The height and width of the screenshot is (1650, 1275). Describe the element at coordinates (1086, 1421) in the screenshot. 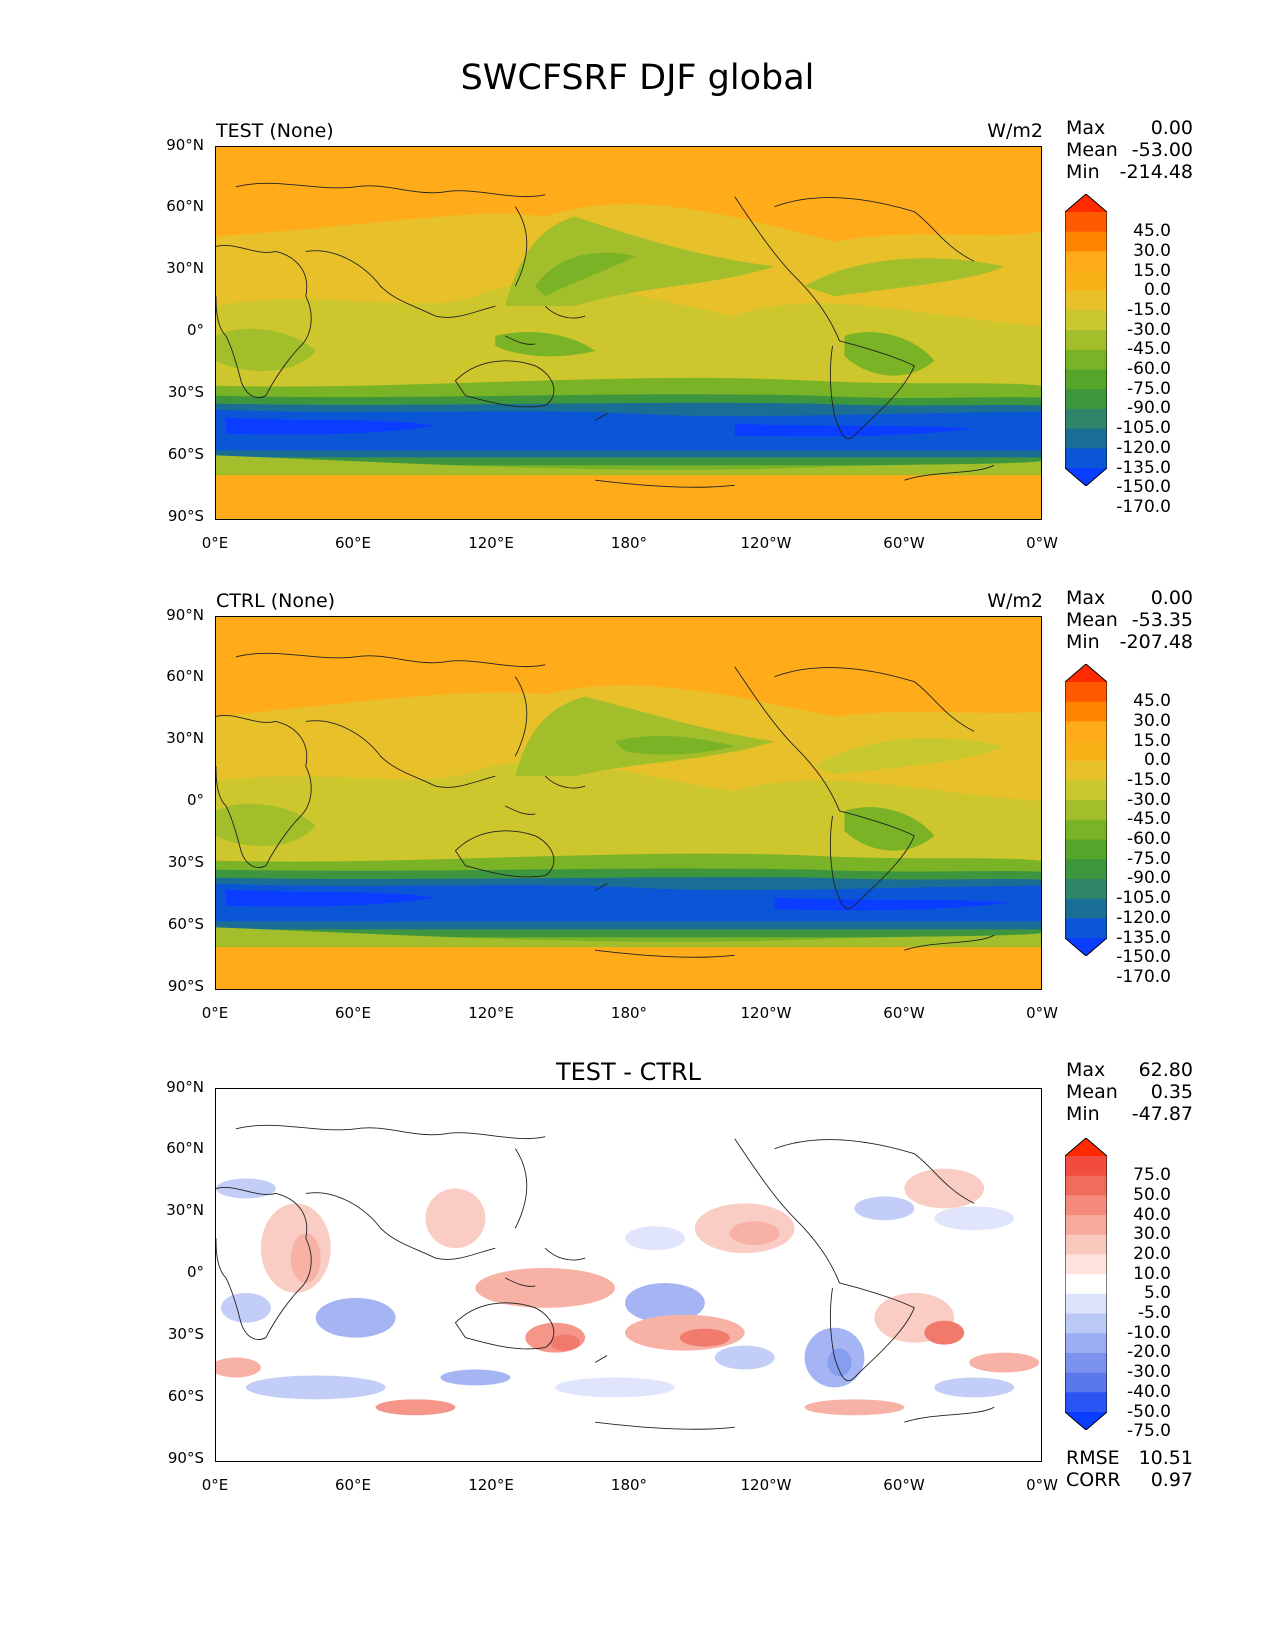

I see `colorbar-cap-bottom` at that location.